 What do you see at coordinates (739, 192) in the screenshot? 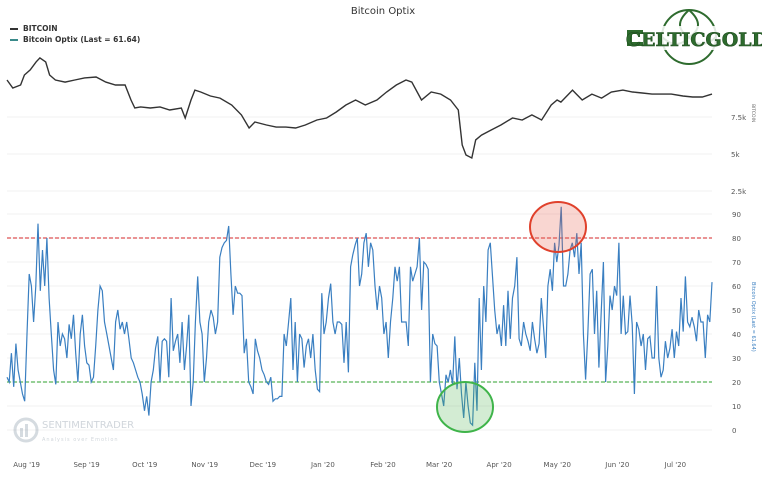
I see `bitcoin-tick-label: 2.5k` at bounding box center [739, 192].